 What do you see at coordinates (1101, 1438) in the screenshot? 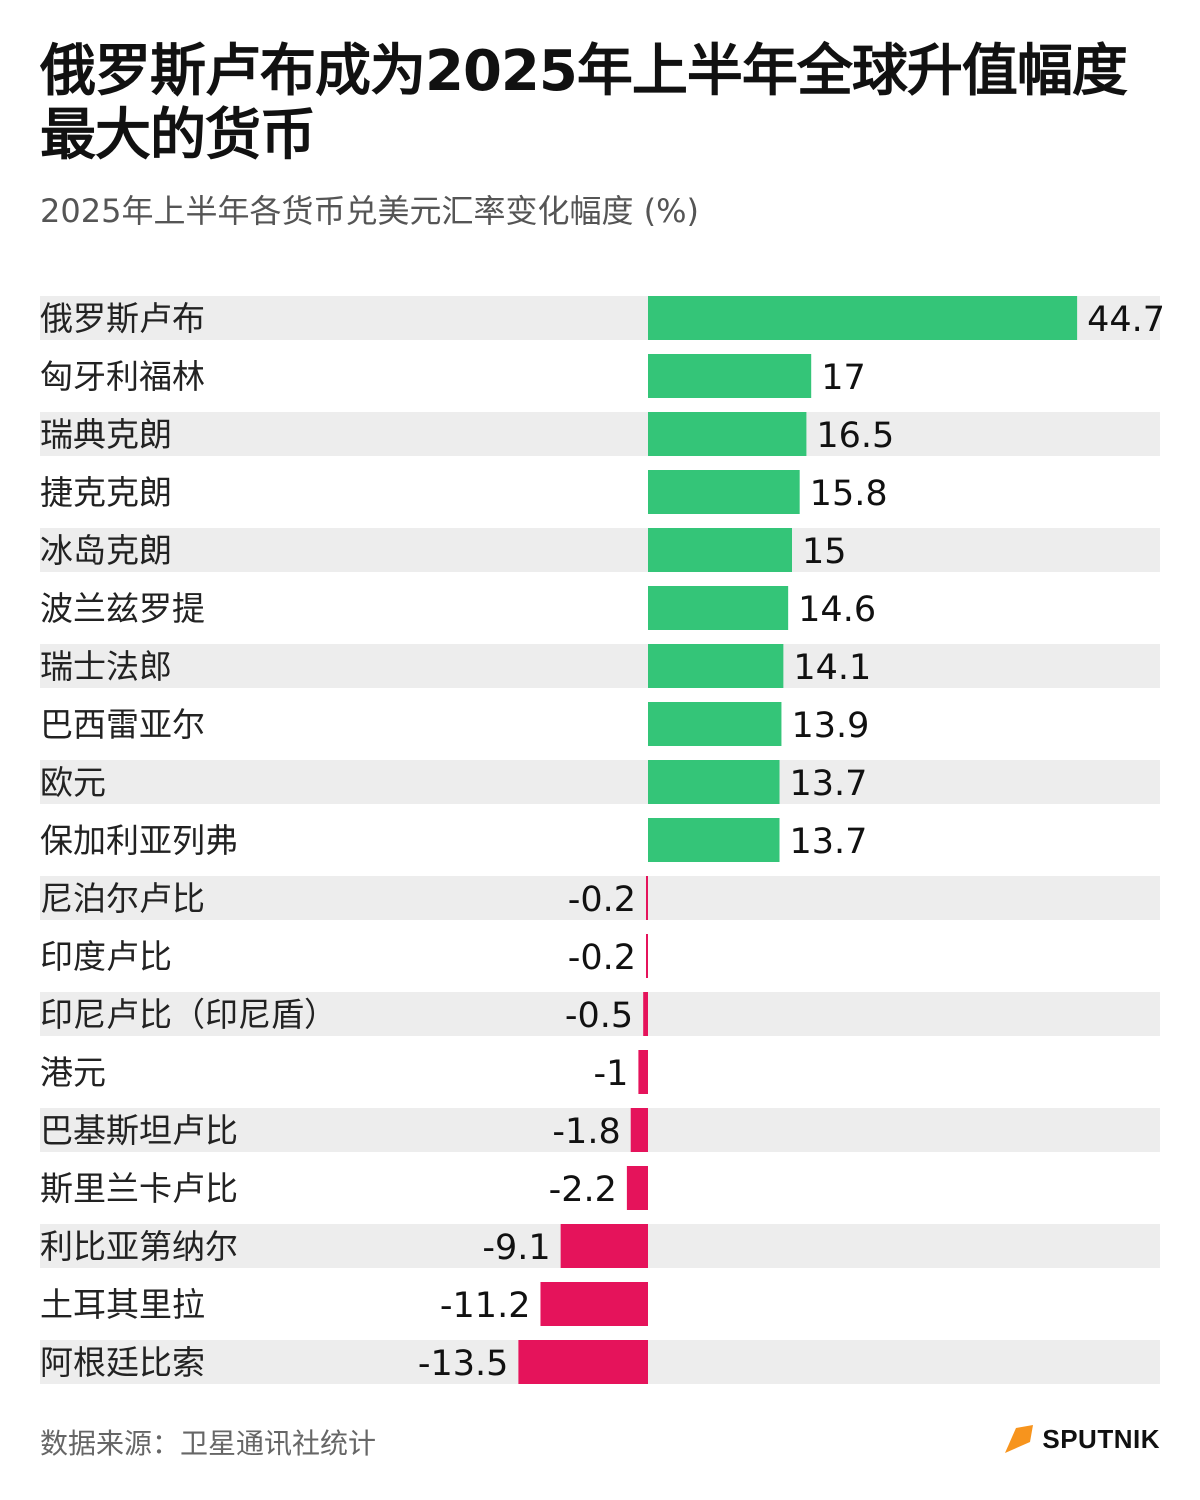
I see `sputnik-logo-text: SPUTNIK` at bounding box center [1101, 1438].